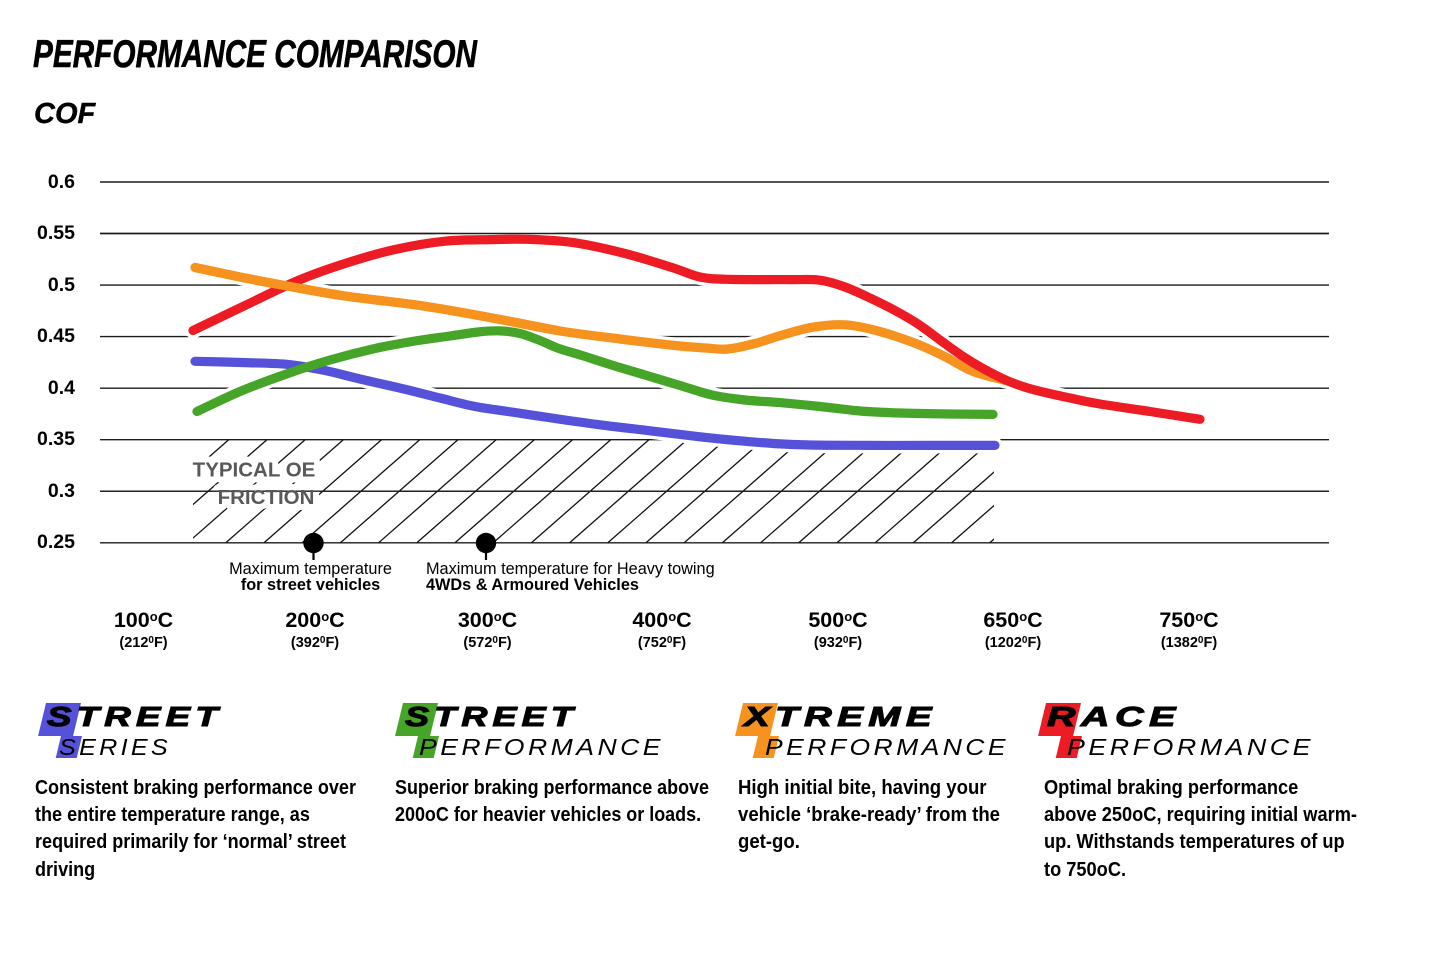 The height and width of the screenshot is (972, 1445). I want to click on svg-text: FRICTION, so click(266, 497).